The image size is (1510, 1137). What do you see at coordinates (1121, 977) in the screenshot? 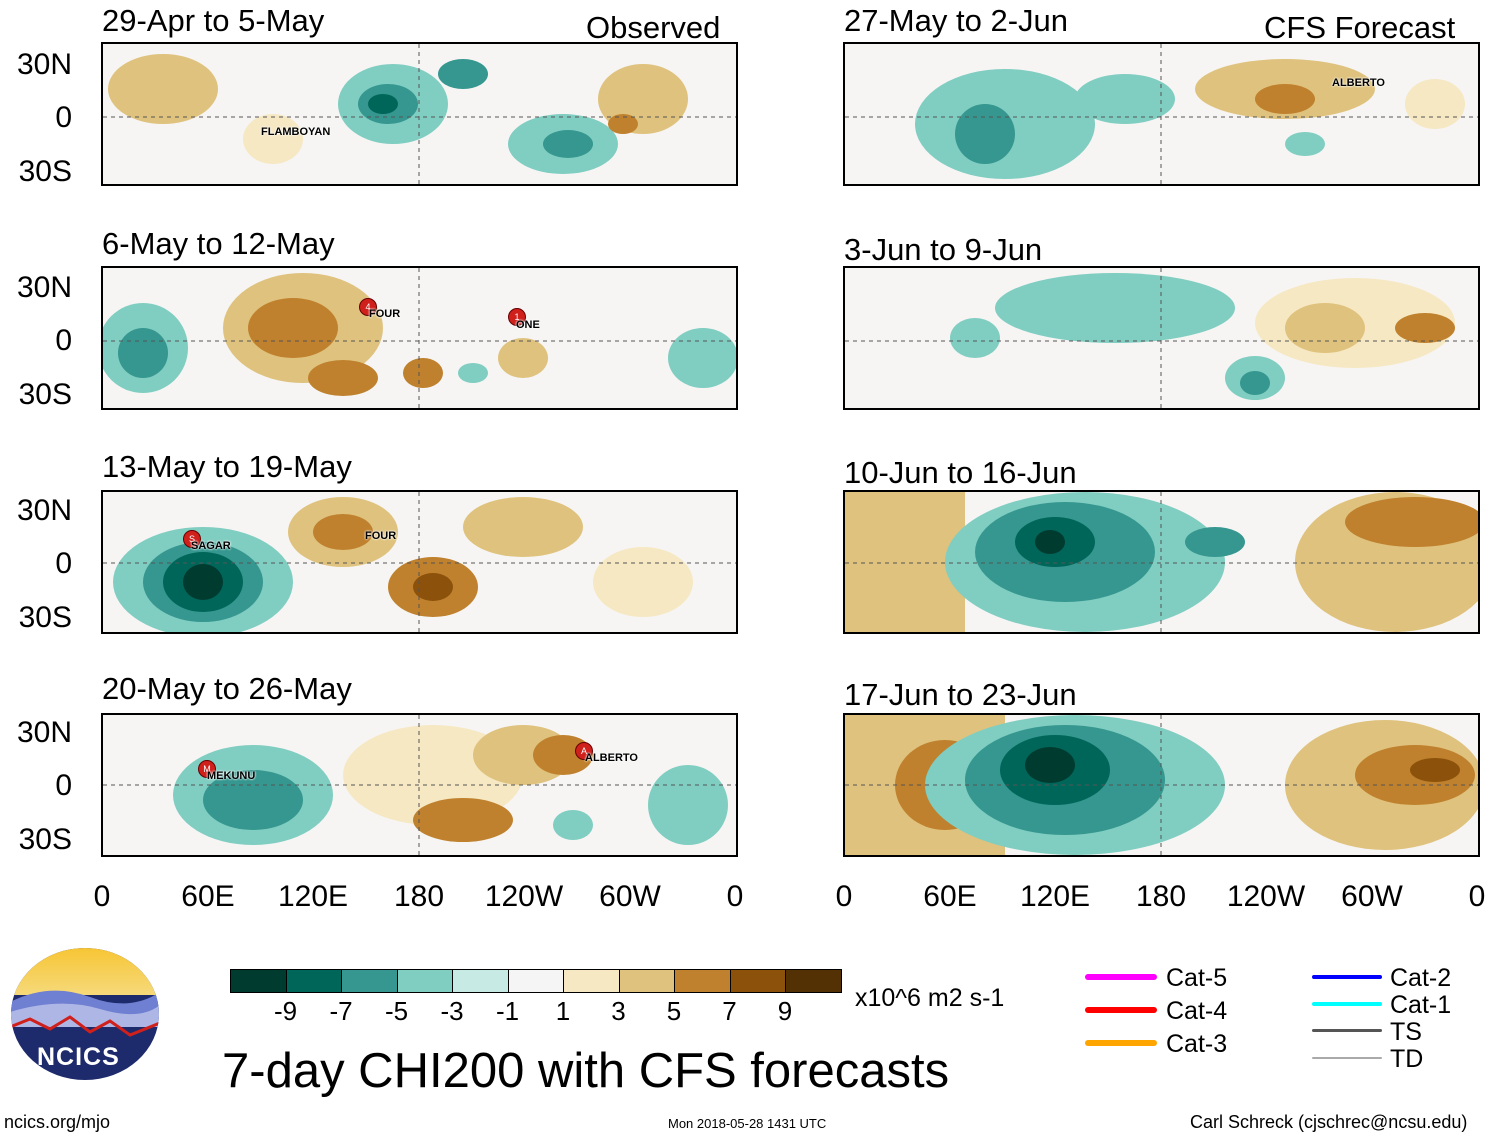
I see `legend-swatch-cat5` at bounding box center [1121, 977].